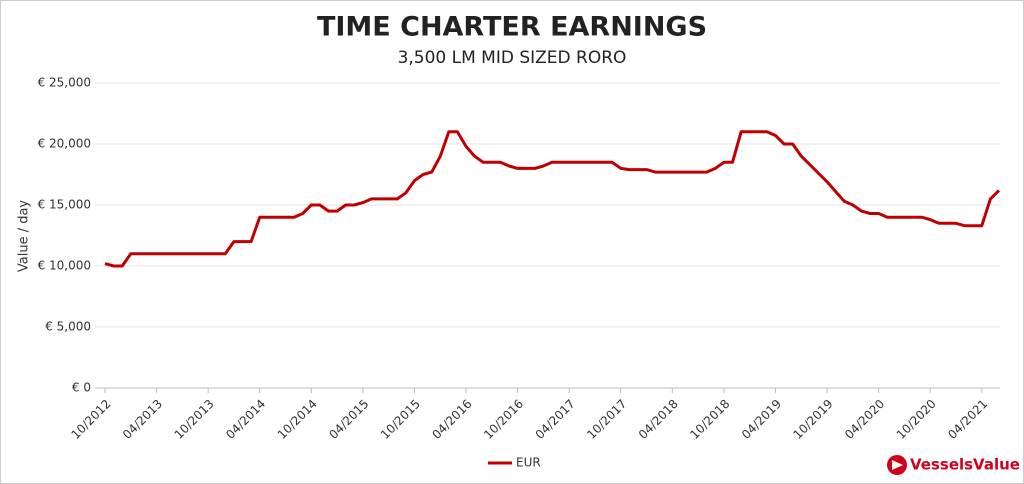 This screenshot has height=484, width=1024. Describe the element at coordinates (64, 266) in the screenshot. I see `y-tick-label: € 10,000` at that location.